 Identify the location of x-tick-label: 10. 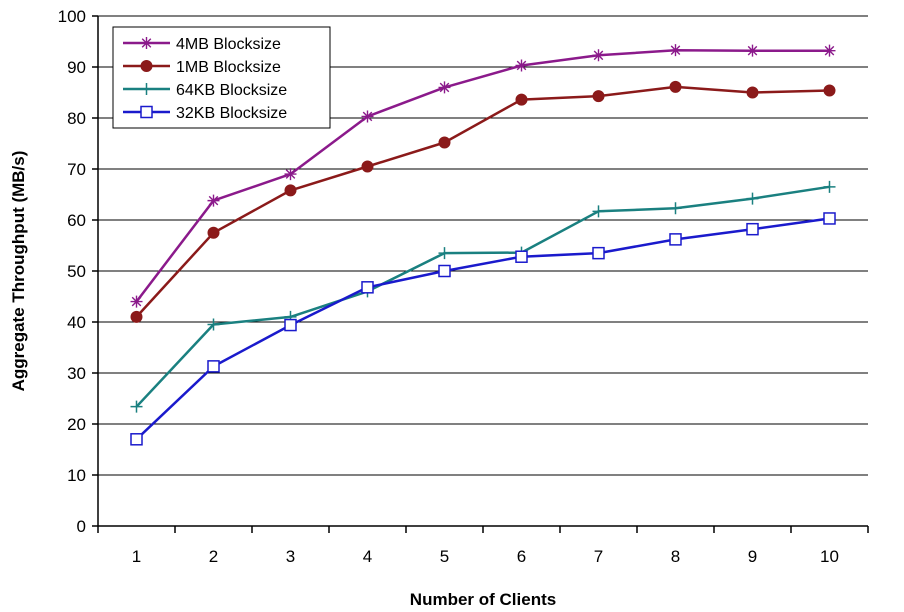
(829, 556).